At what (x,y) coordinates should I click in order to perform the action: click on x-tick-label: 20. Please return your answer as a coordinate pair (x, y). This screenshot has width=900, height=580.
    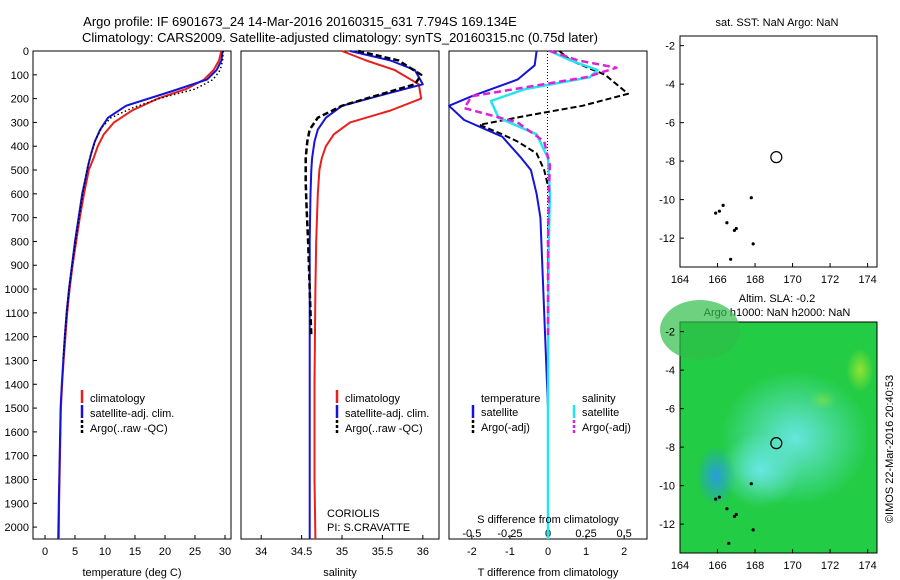
    Looking at the image, I should click on (165, 552).